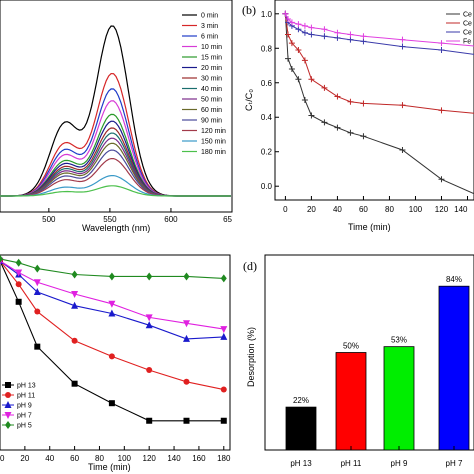 The height and width of the screenshot is (474, 474). Describe the element at coordinates (416, 209) in the screenshot. I see `x-tick-label: 100` at that location.